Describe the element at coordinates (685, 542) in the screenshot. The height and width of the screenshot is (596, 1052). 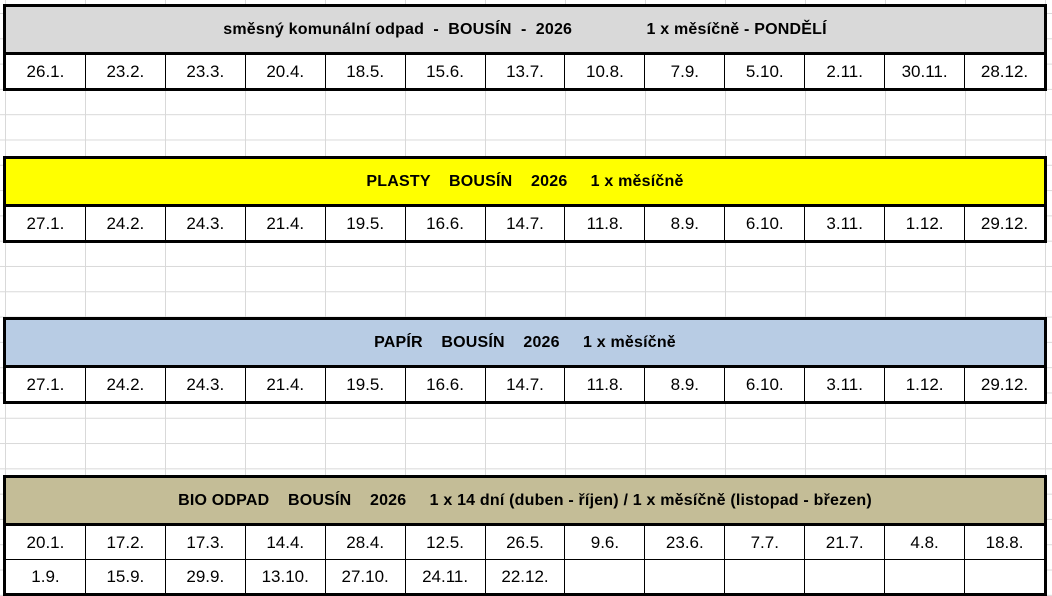
I see `date-cell: 23.6.` at that location.